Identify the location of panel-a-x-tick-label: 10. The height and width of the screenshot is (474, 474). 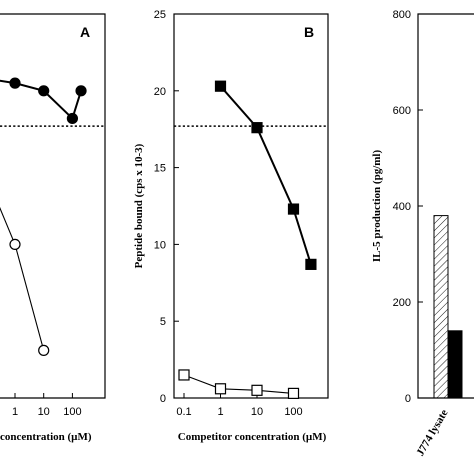
(44, 412).